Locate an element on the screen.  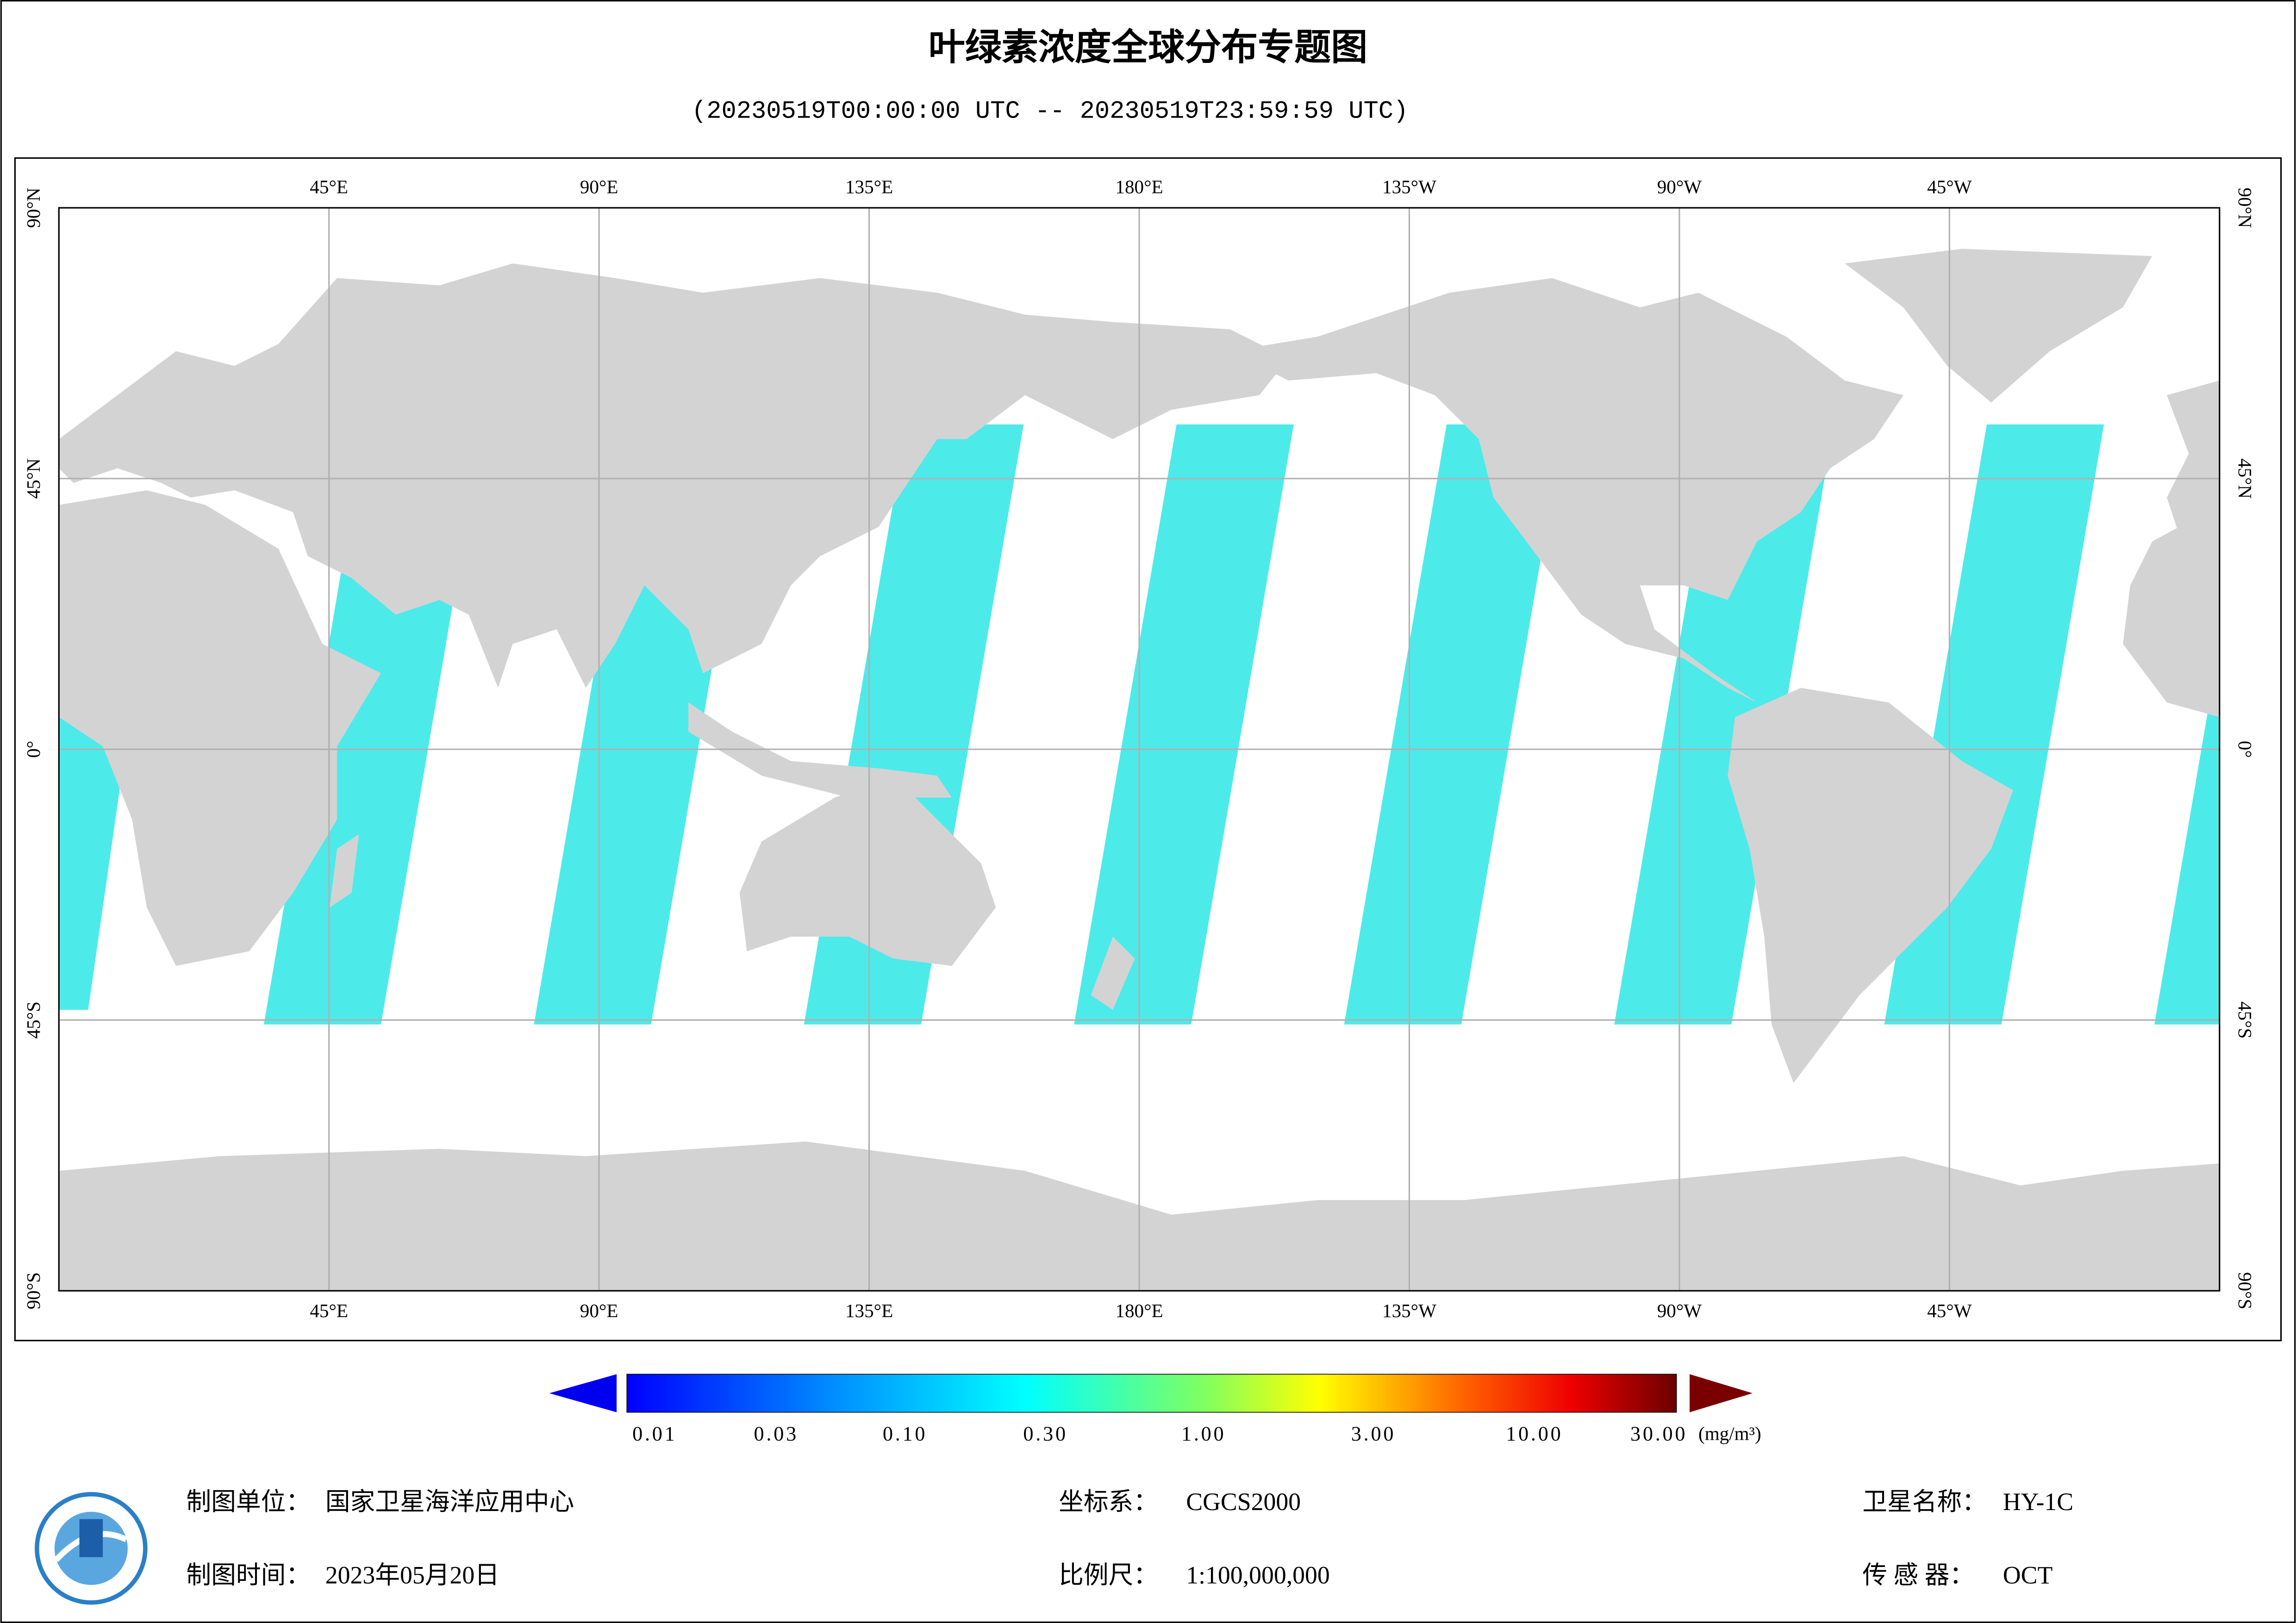
greenland is located at coordinates (1998, 326).